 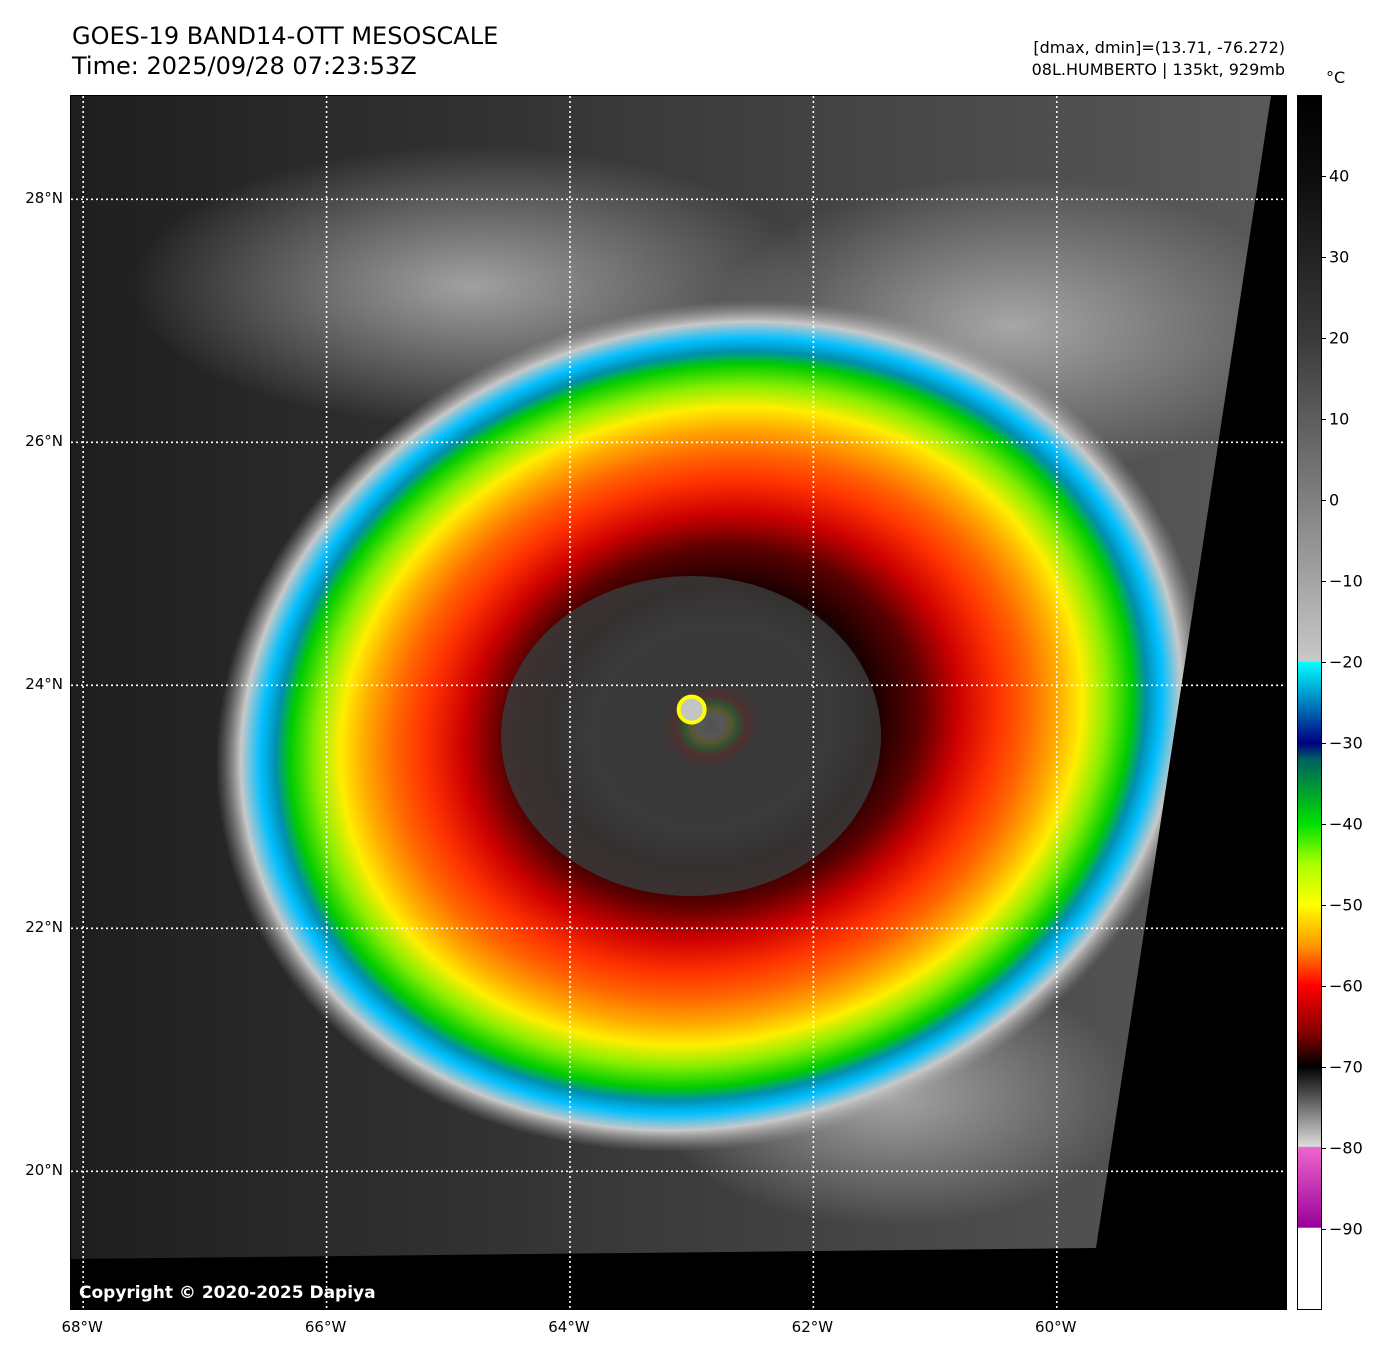 What do you see at coordinates (1158, 69) in the screenshot?
I see `storm-info: 08L.HUMBERTO | 135kt, 929mb` at bounding box center [1158, 69].